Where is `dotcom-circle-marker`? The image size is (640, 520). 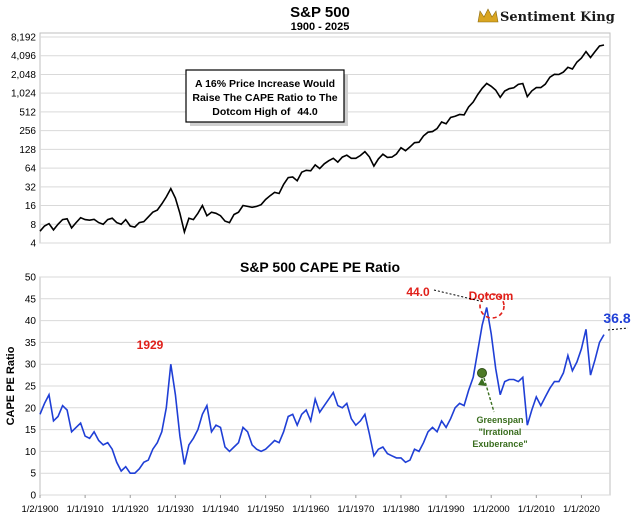 dotcom-circle-marker is located at coordinates (492, 306).